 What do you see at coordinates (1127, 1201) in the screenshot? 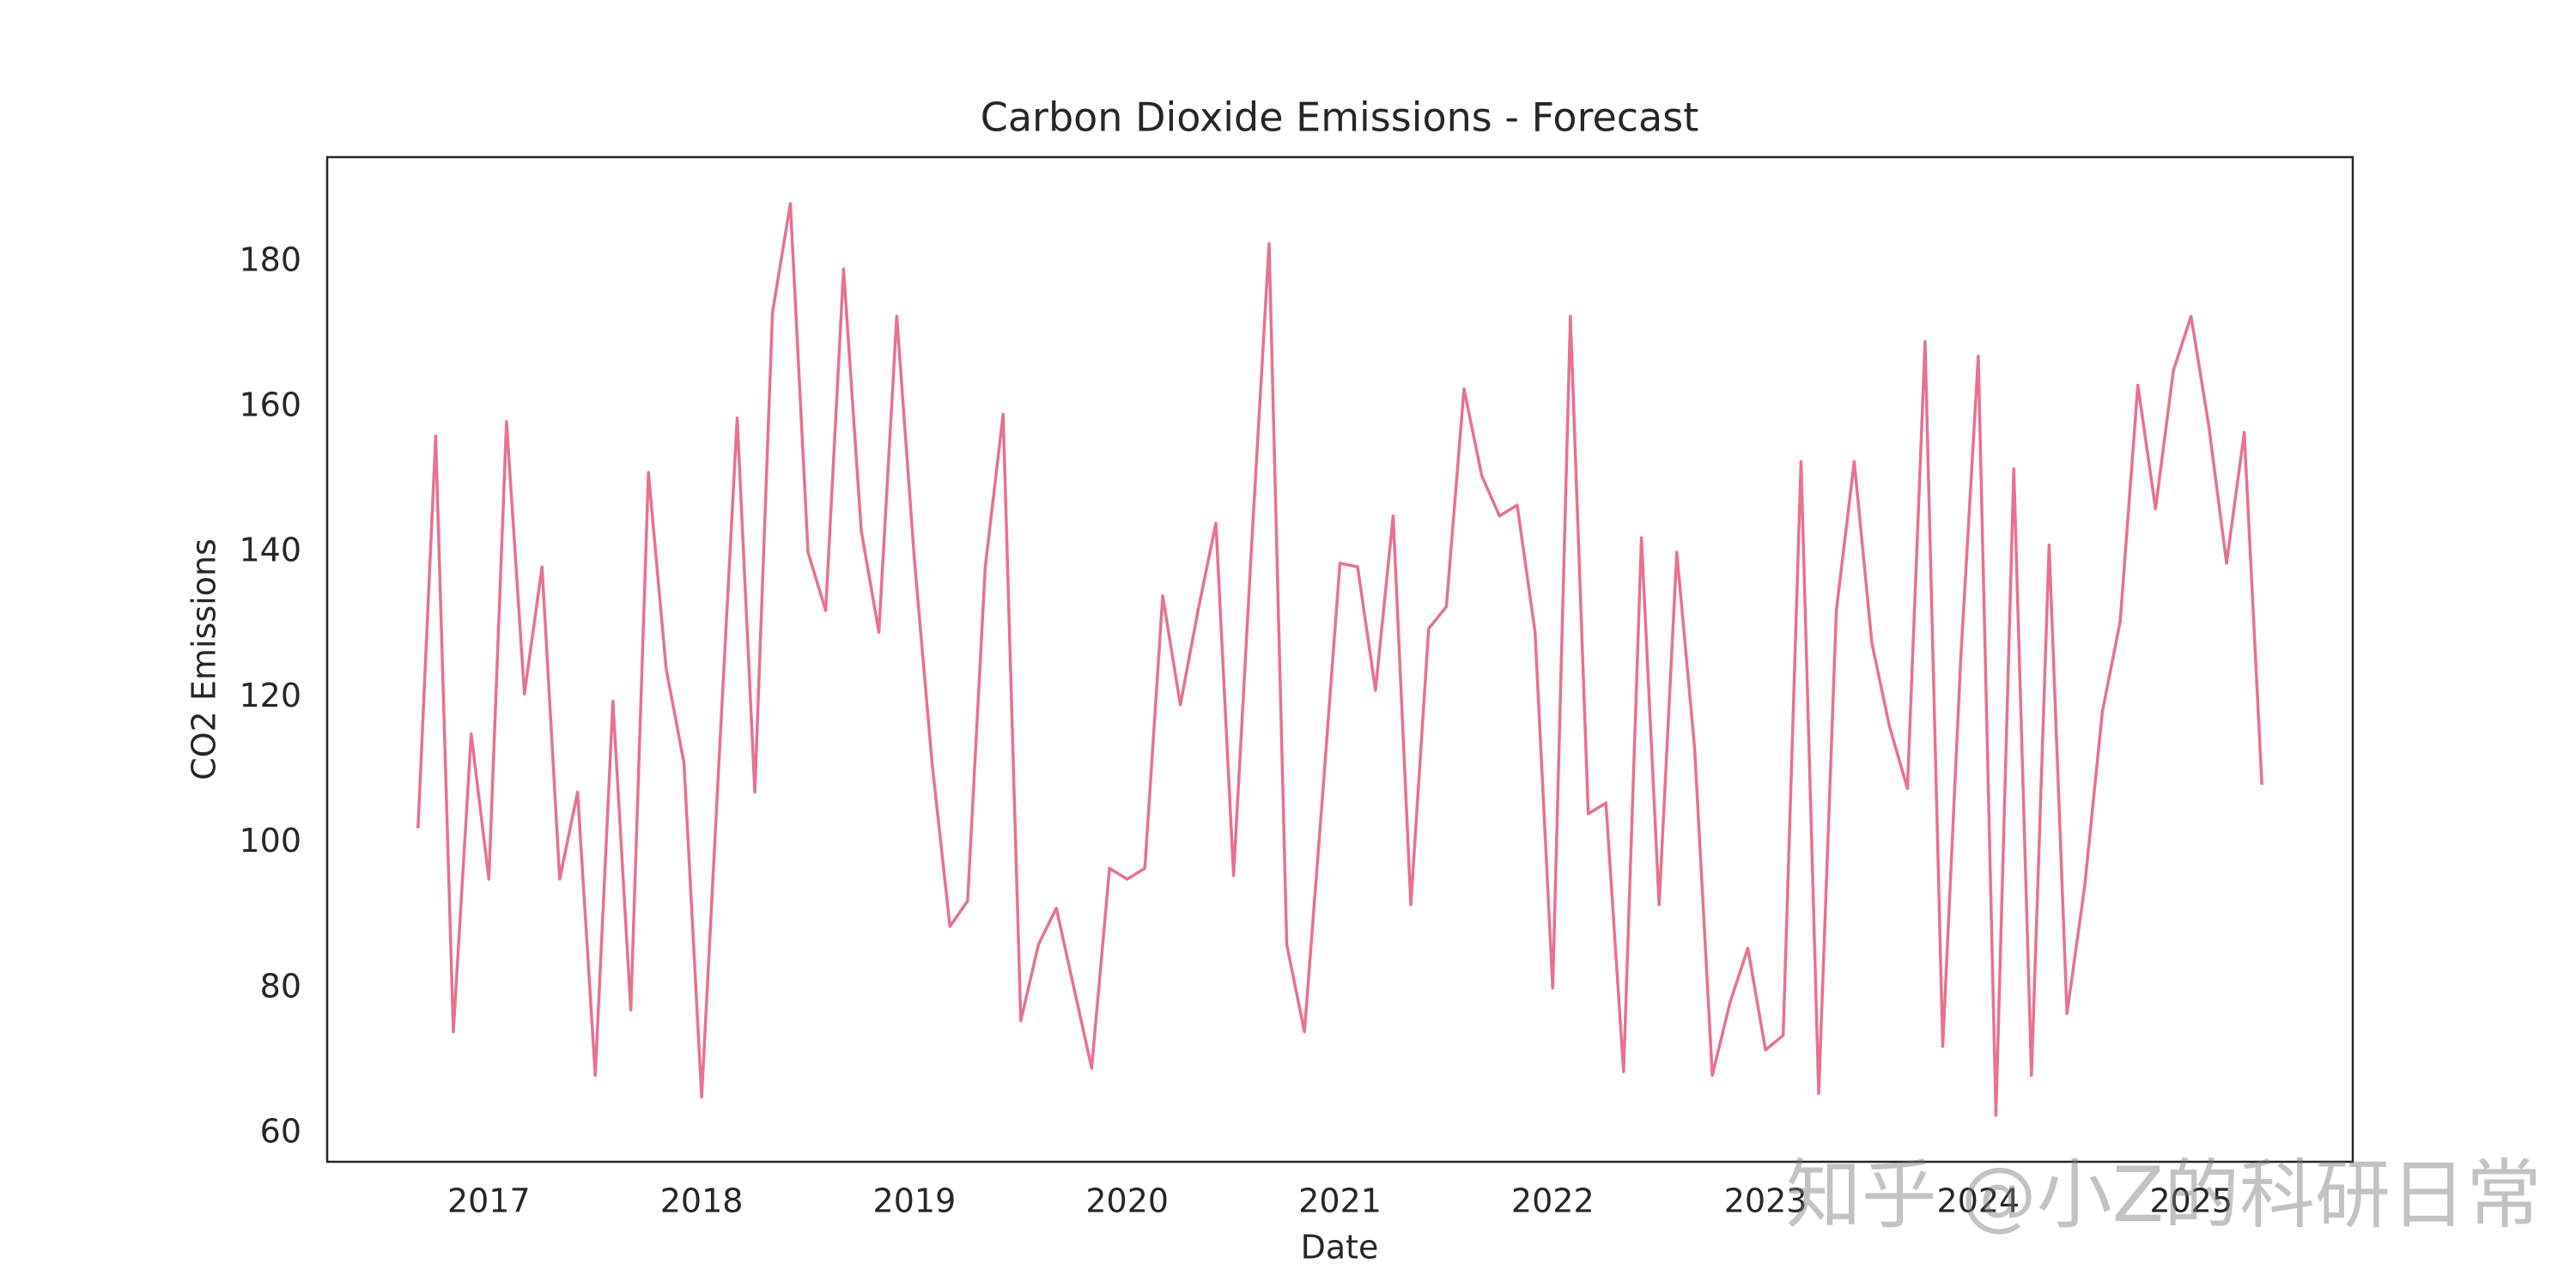
I see `x-tick-label: 2020` at bounding box center [1127, 1201].